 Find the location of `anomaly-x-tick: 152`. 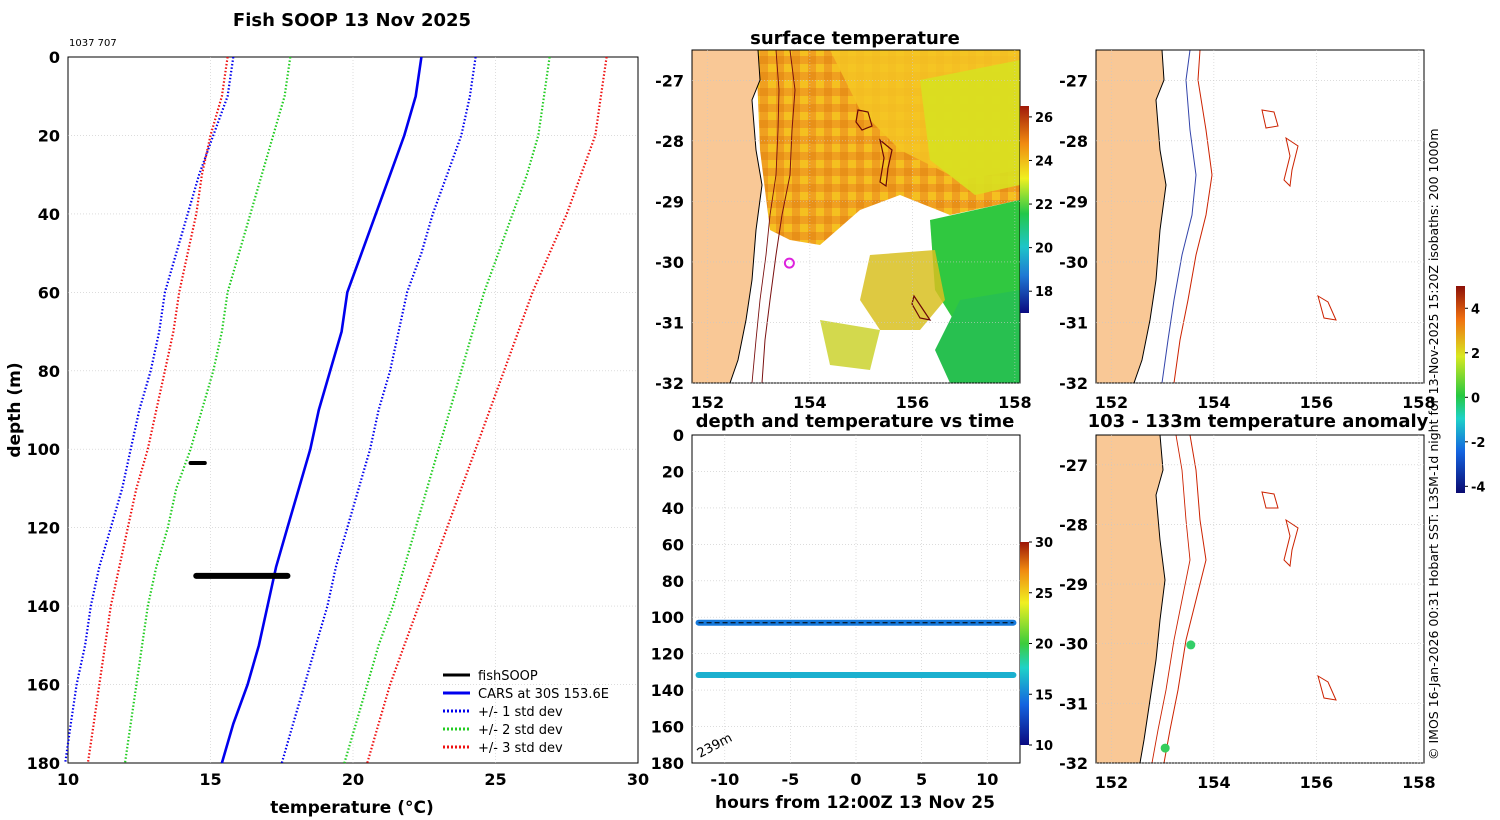

anomaly-x-tick: 152 is located at coordinates (1111, 782).